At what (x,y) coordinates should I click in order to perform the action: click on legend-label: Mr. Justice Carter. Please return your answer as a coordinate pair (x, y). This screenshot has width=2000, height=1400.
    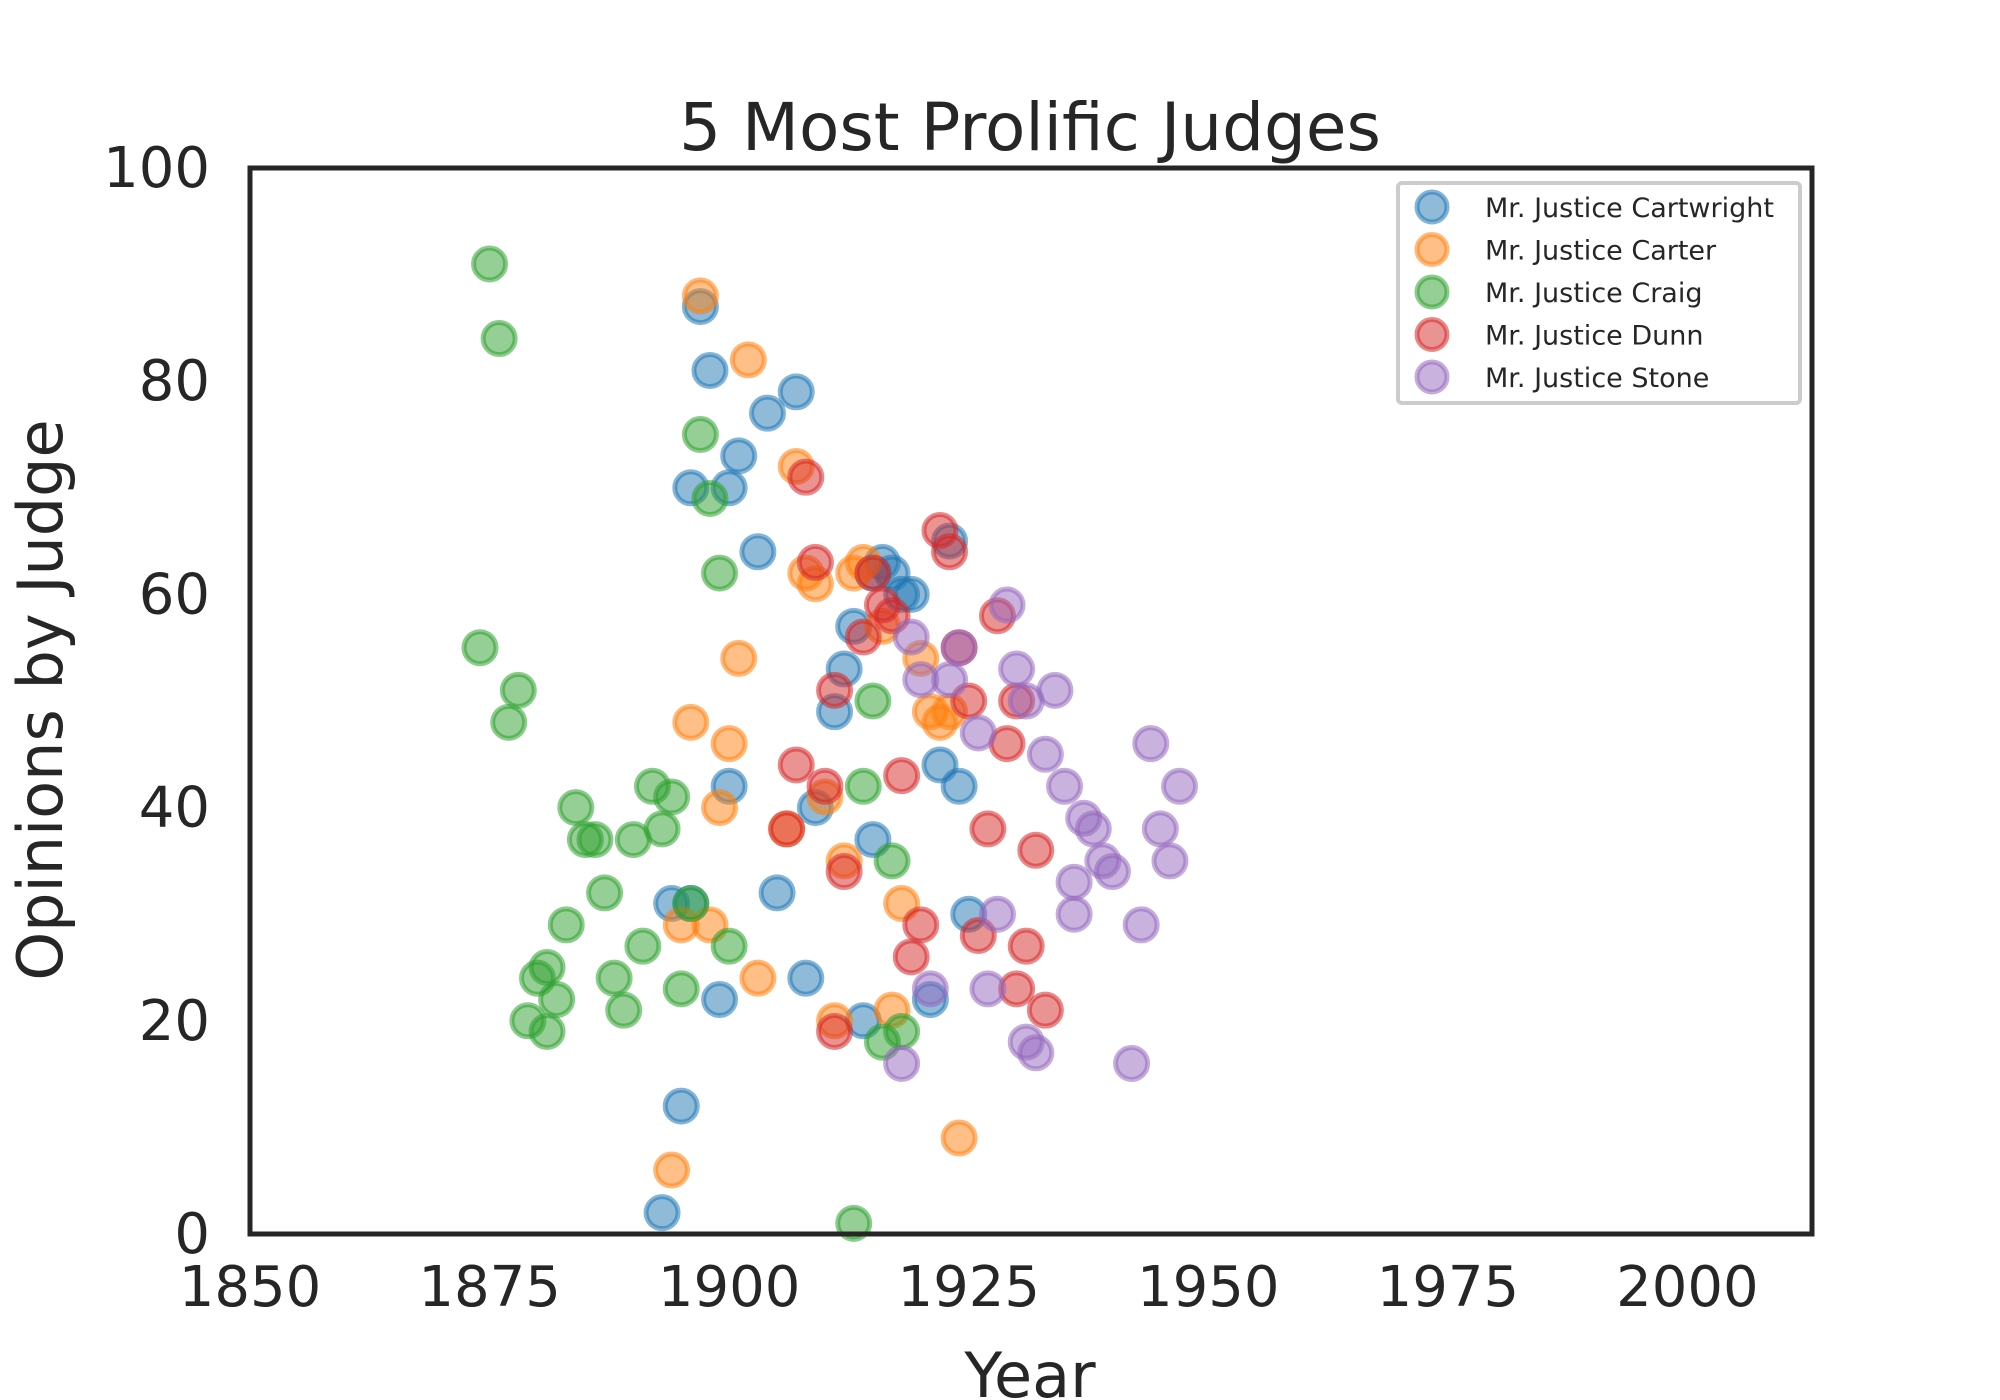
    Looking at the image, I should click on (1601, 251).